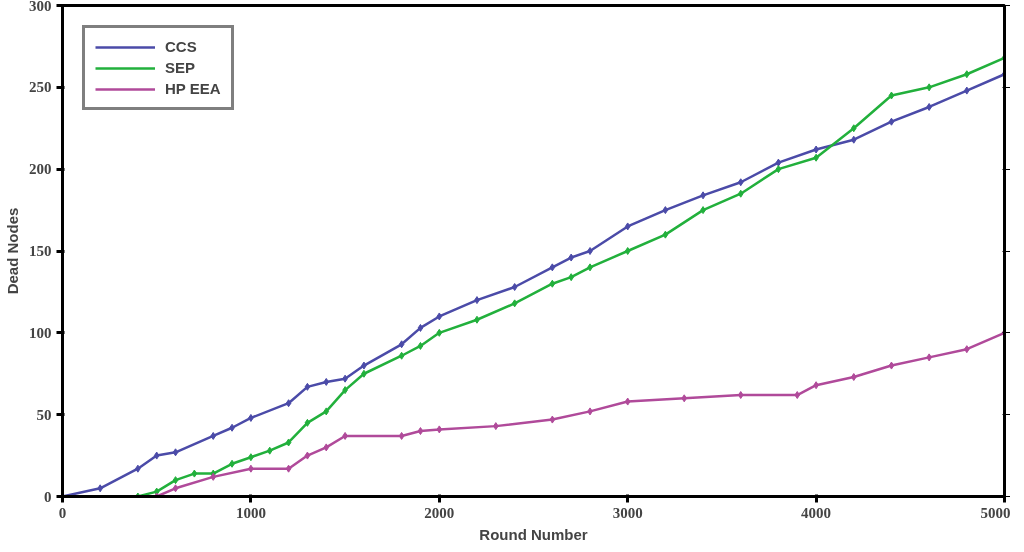 The width and height of the screenshot is (1024, 552). What do you see at coordinates (180, 67) in the screenshot?
I see `legend-label: SEP` at bounding box center [180, 67].